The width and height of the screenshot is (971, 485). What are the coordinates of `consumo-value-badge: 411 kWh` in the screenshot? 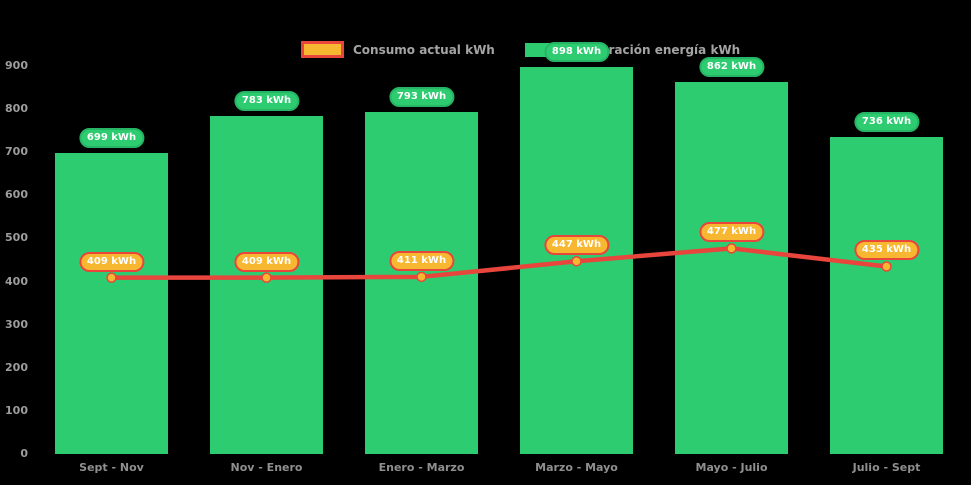 It's located at (421, 260).